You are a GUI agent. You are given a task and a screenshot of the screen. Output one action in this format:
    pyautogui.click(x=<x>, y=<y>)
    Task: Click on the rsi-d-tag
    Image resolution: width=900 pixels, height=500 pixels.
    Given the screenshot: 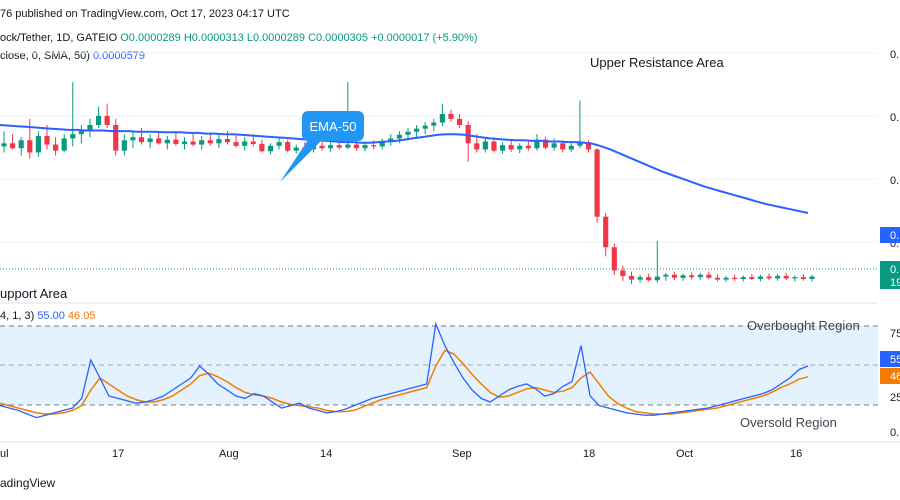 What is the action you would take?
    pyautogui.click(x=890, y=376)
    